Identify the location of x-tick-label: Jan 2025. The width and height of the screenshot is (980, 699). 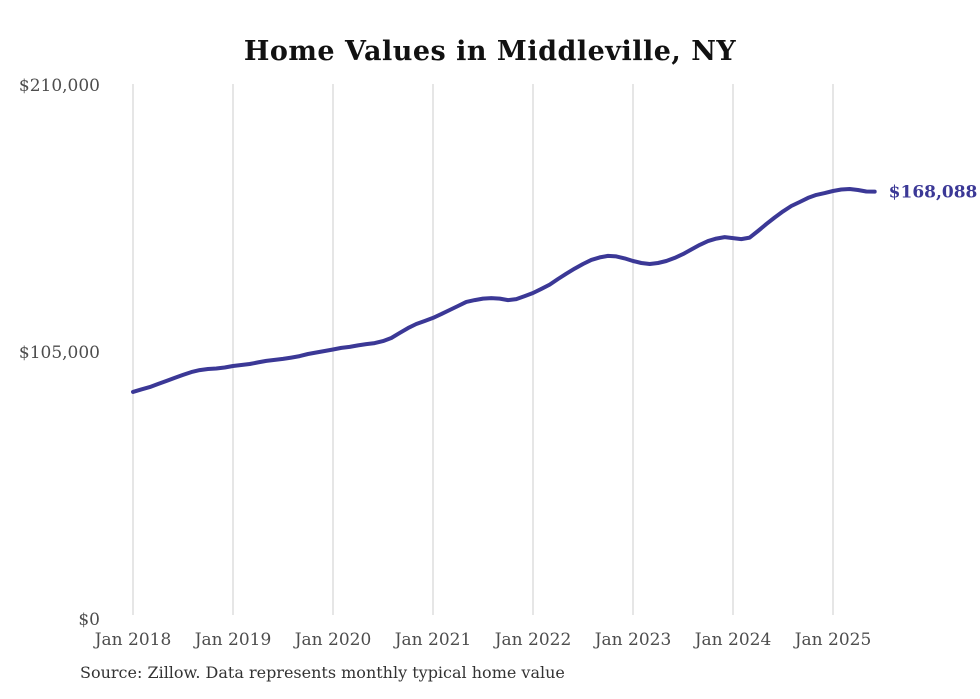
(832, 640).